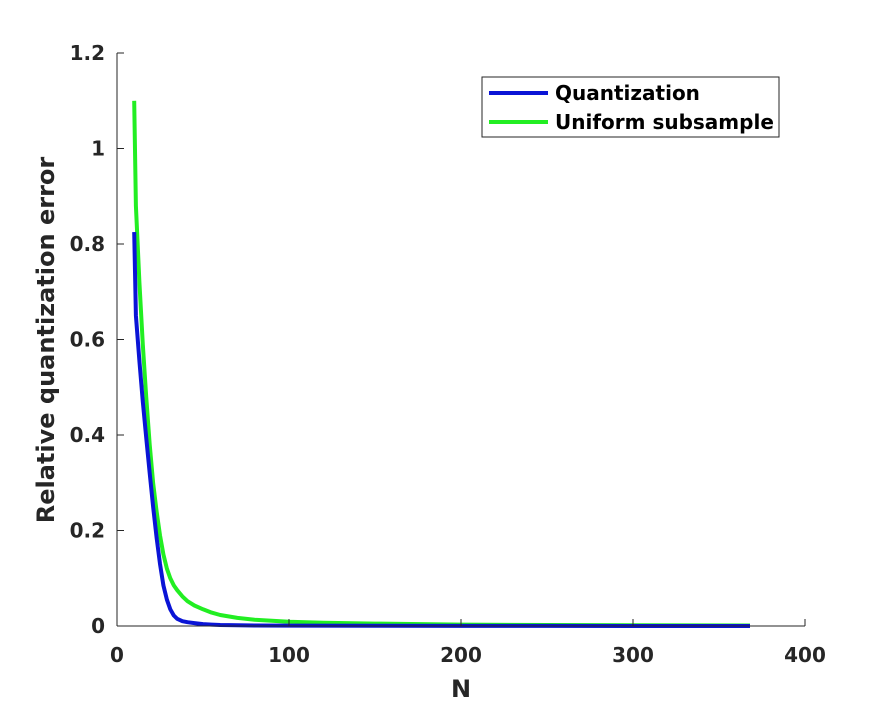  What do you see at coordinates (805, 655) in the screenshot?
I see `x-tick-label: 400` at bounding box center [805, 655].